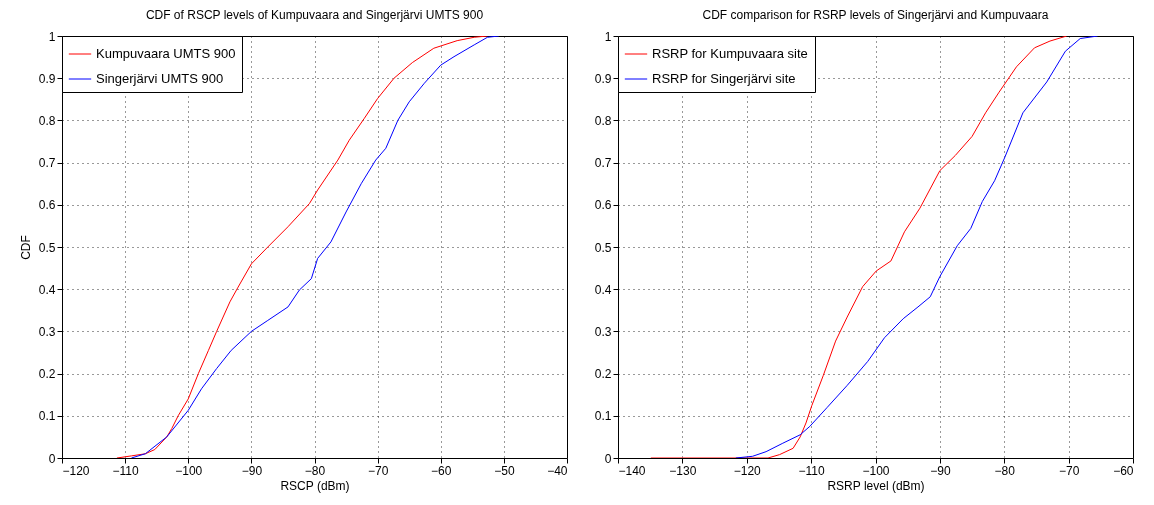 The width and height of the screenshot is (1154, 505). I want to click on legend-label: Kumpuvaara UMTS 900, so click(166, 53).